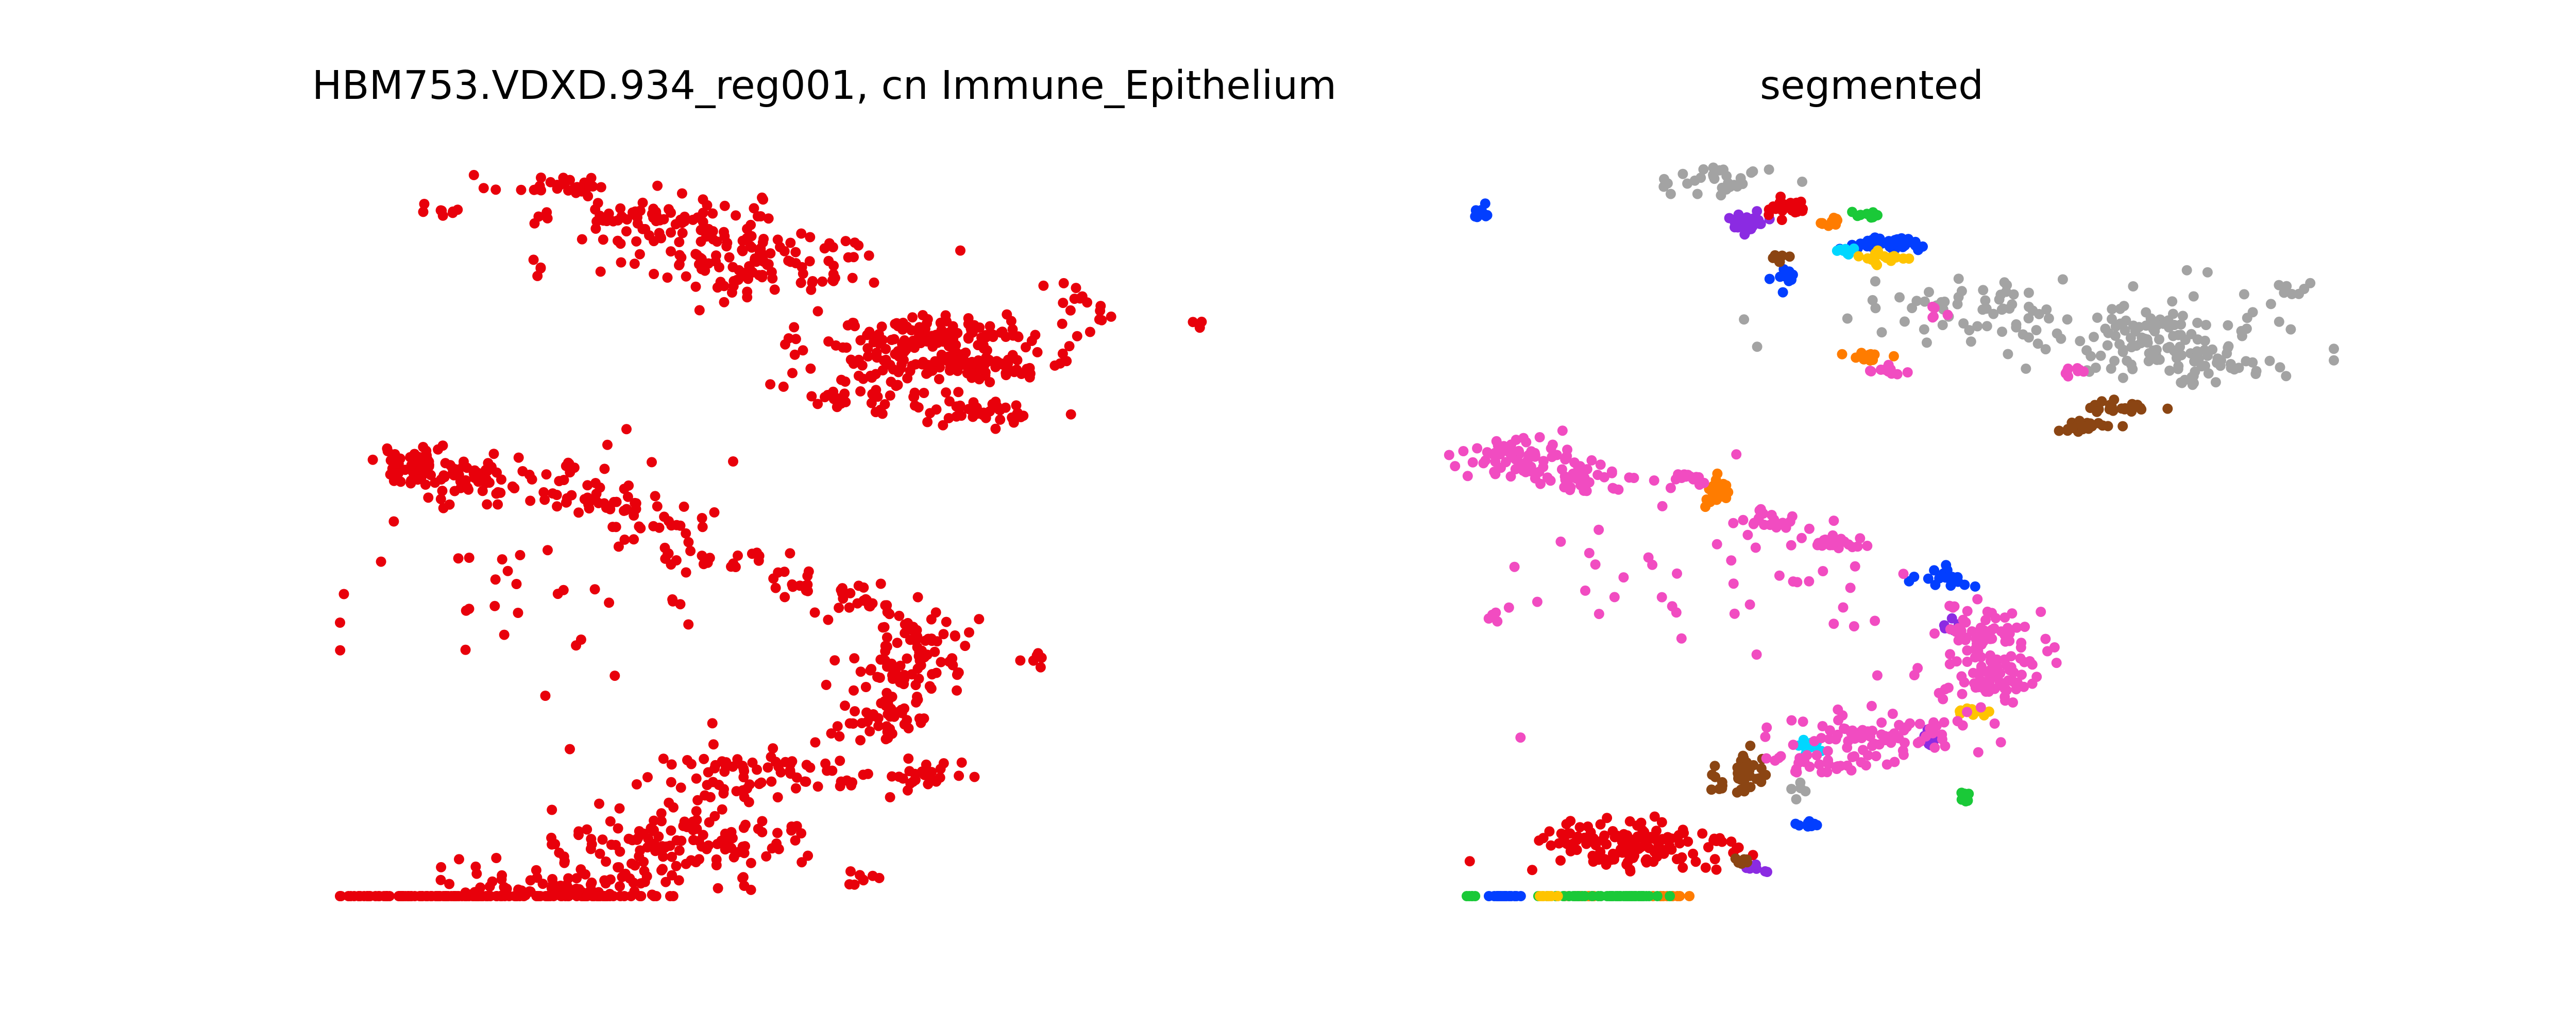 This screenshot has width=2576, height=1030. What do you see at coordinates (1872, 86) in the screenshot?
I see `right-panel-title: segmented` at bounding box center [1872, 86].